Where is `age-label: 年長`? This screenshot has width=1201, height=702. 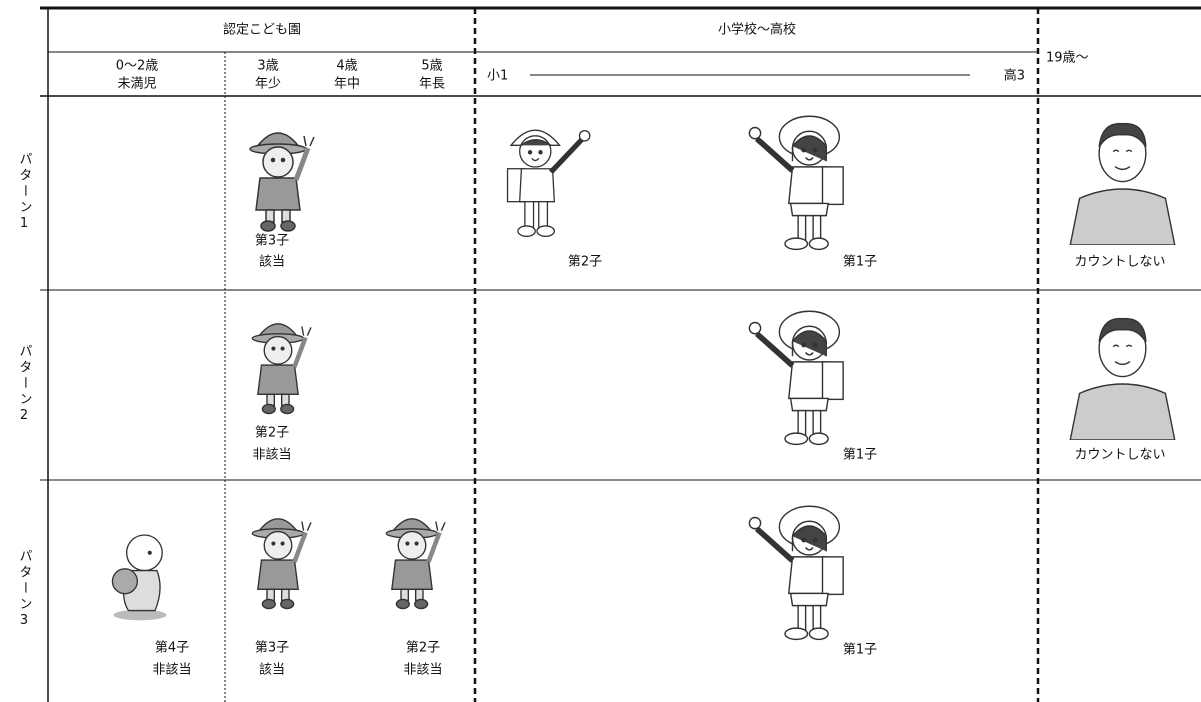
age-label: 年長 is located at coordinates (432, 84).